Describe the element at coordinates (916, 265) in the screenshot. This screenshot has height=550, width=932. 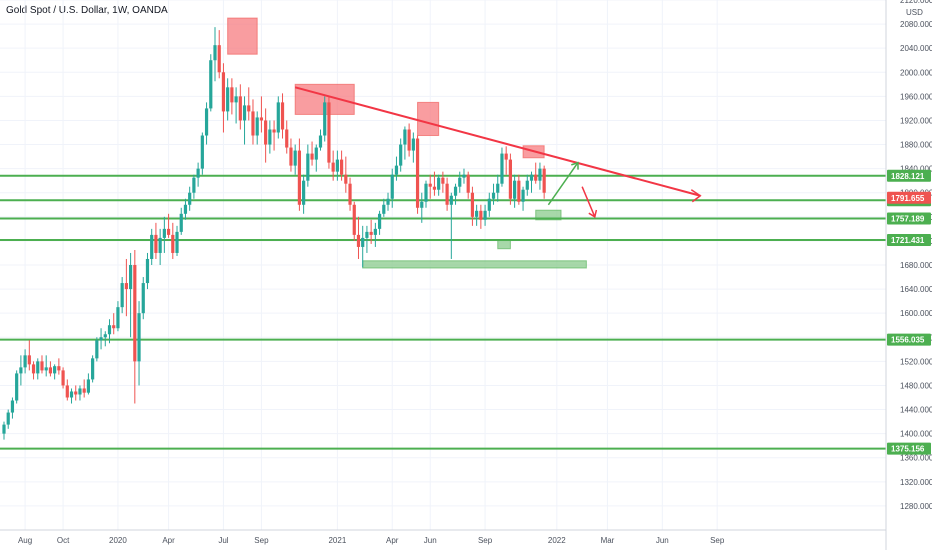
I see `price-tick-label: 1680.000` at that location.